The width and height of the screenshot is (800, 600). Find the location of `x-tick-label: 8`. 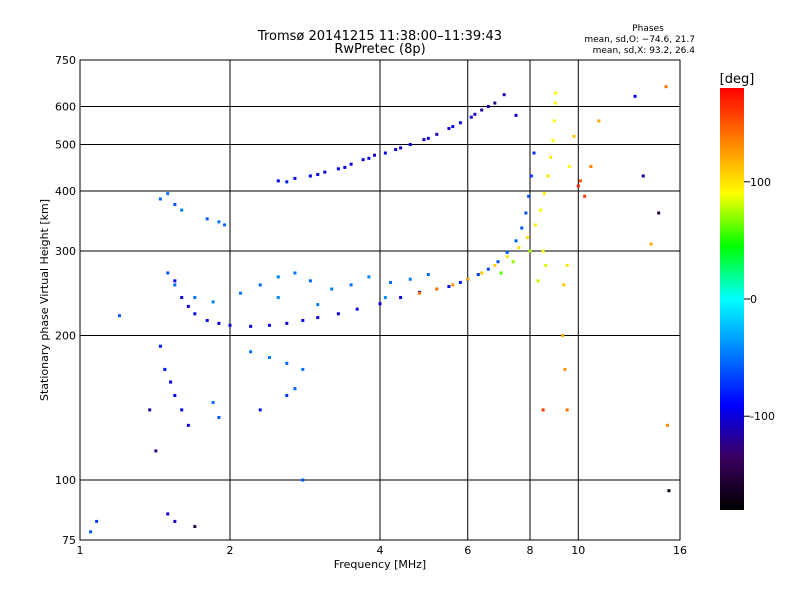

x-tick-label: 8 is located at coordinates (530, 550).